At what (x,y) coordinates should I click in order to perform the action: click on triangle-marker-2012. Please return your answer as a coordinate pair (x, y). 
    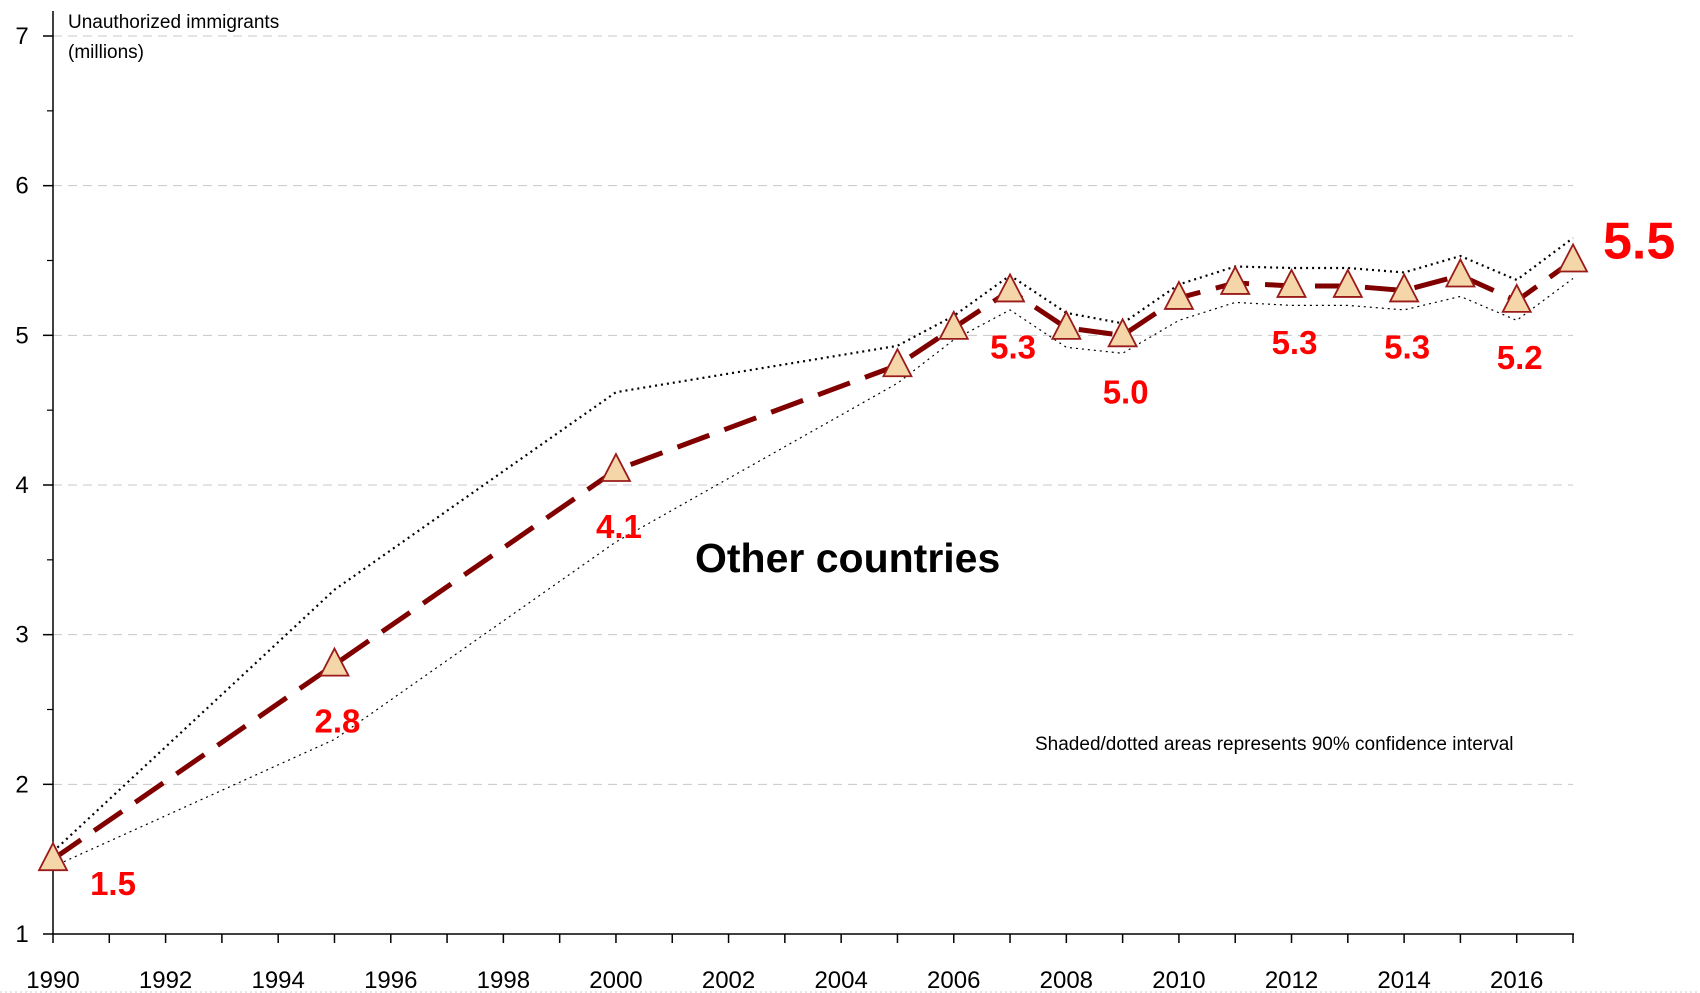
    Looking at the image, I should click on (1291, 282).